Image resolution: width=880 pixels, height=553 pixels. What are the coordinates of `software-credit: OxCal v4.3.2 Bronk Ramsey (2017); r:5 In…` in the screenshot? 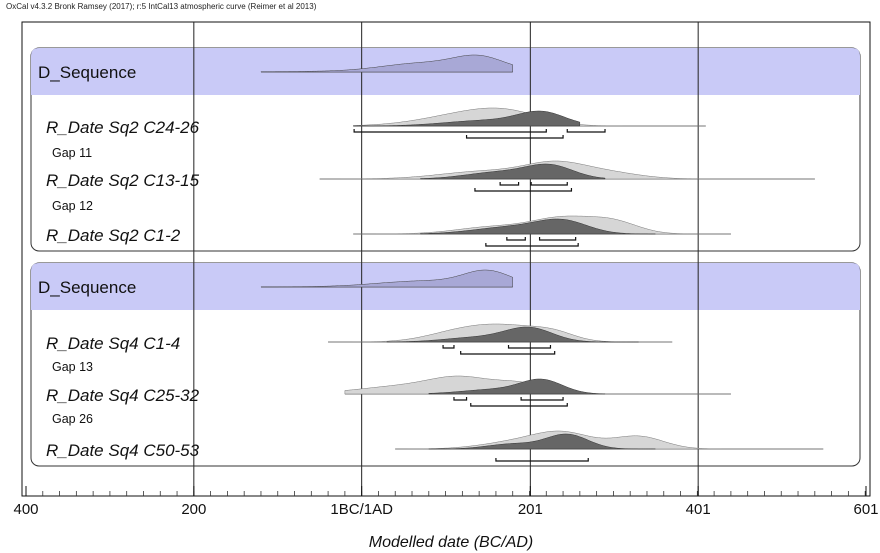 It's located at (161, 6).